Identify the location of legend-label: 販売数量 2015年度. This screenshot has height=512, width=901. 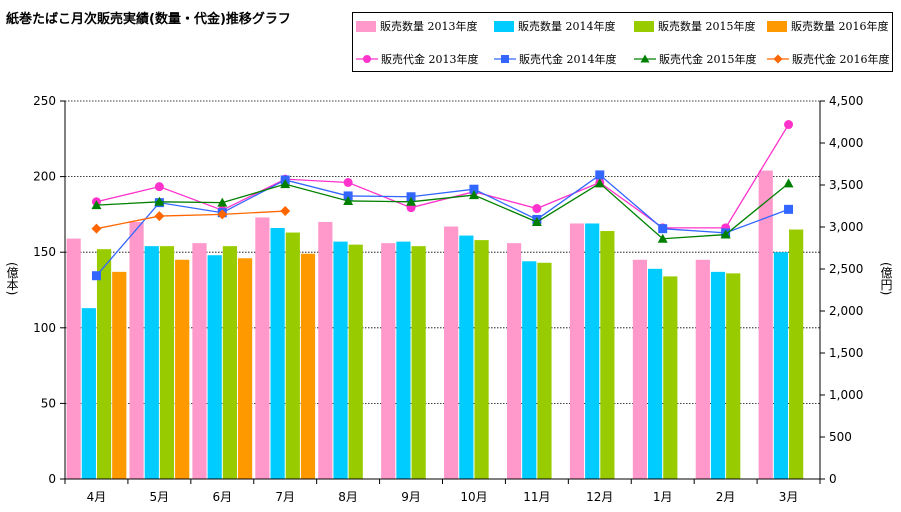
(707, 26).